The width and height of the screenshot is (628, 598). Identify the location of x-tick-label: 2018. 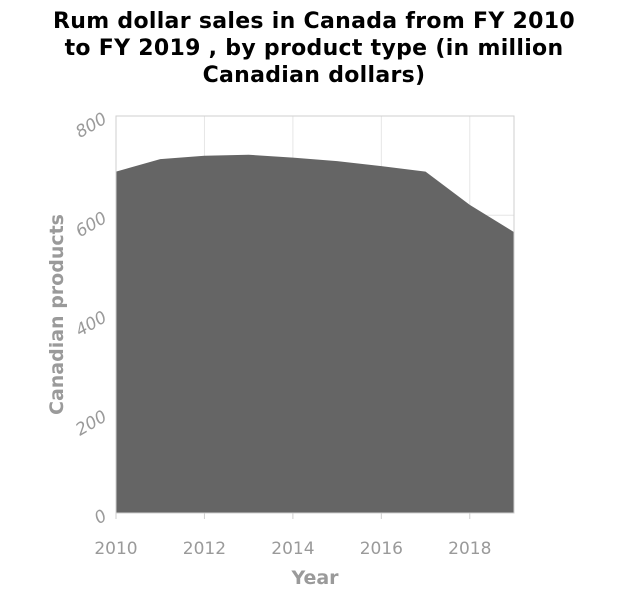
(469, 549).